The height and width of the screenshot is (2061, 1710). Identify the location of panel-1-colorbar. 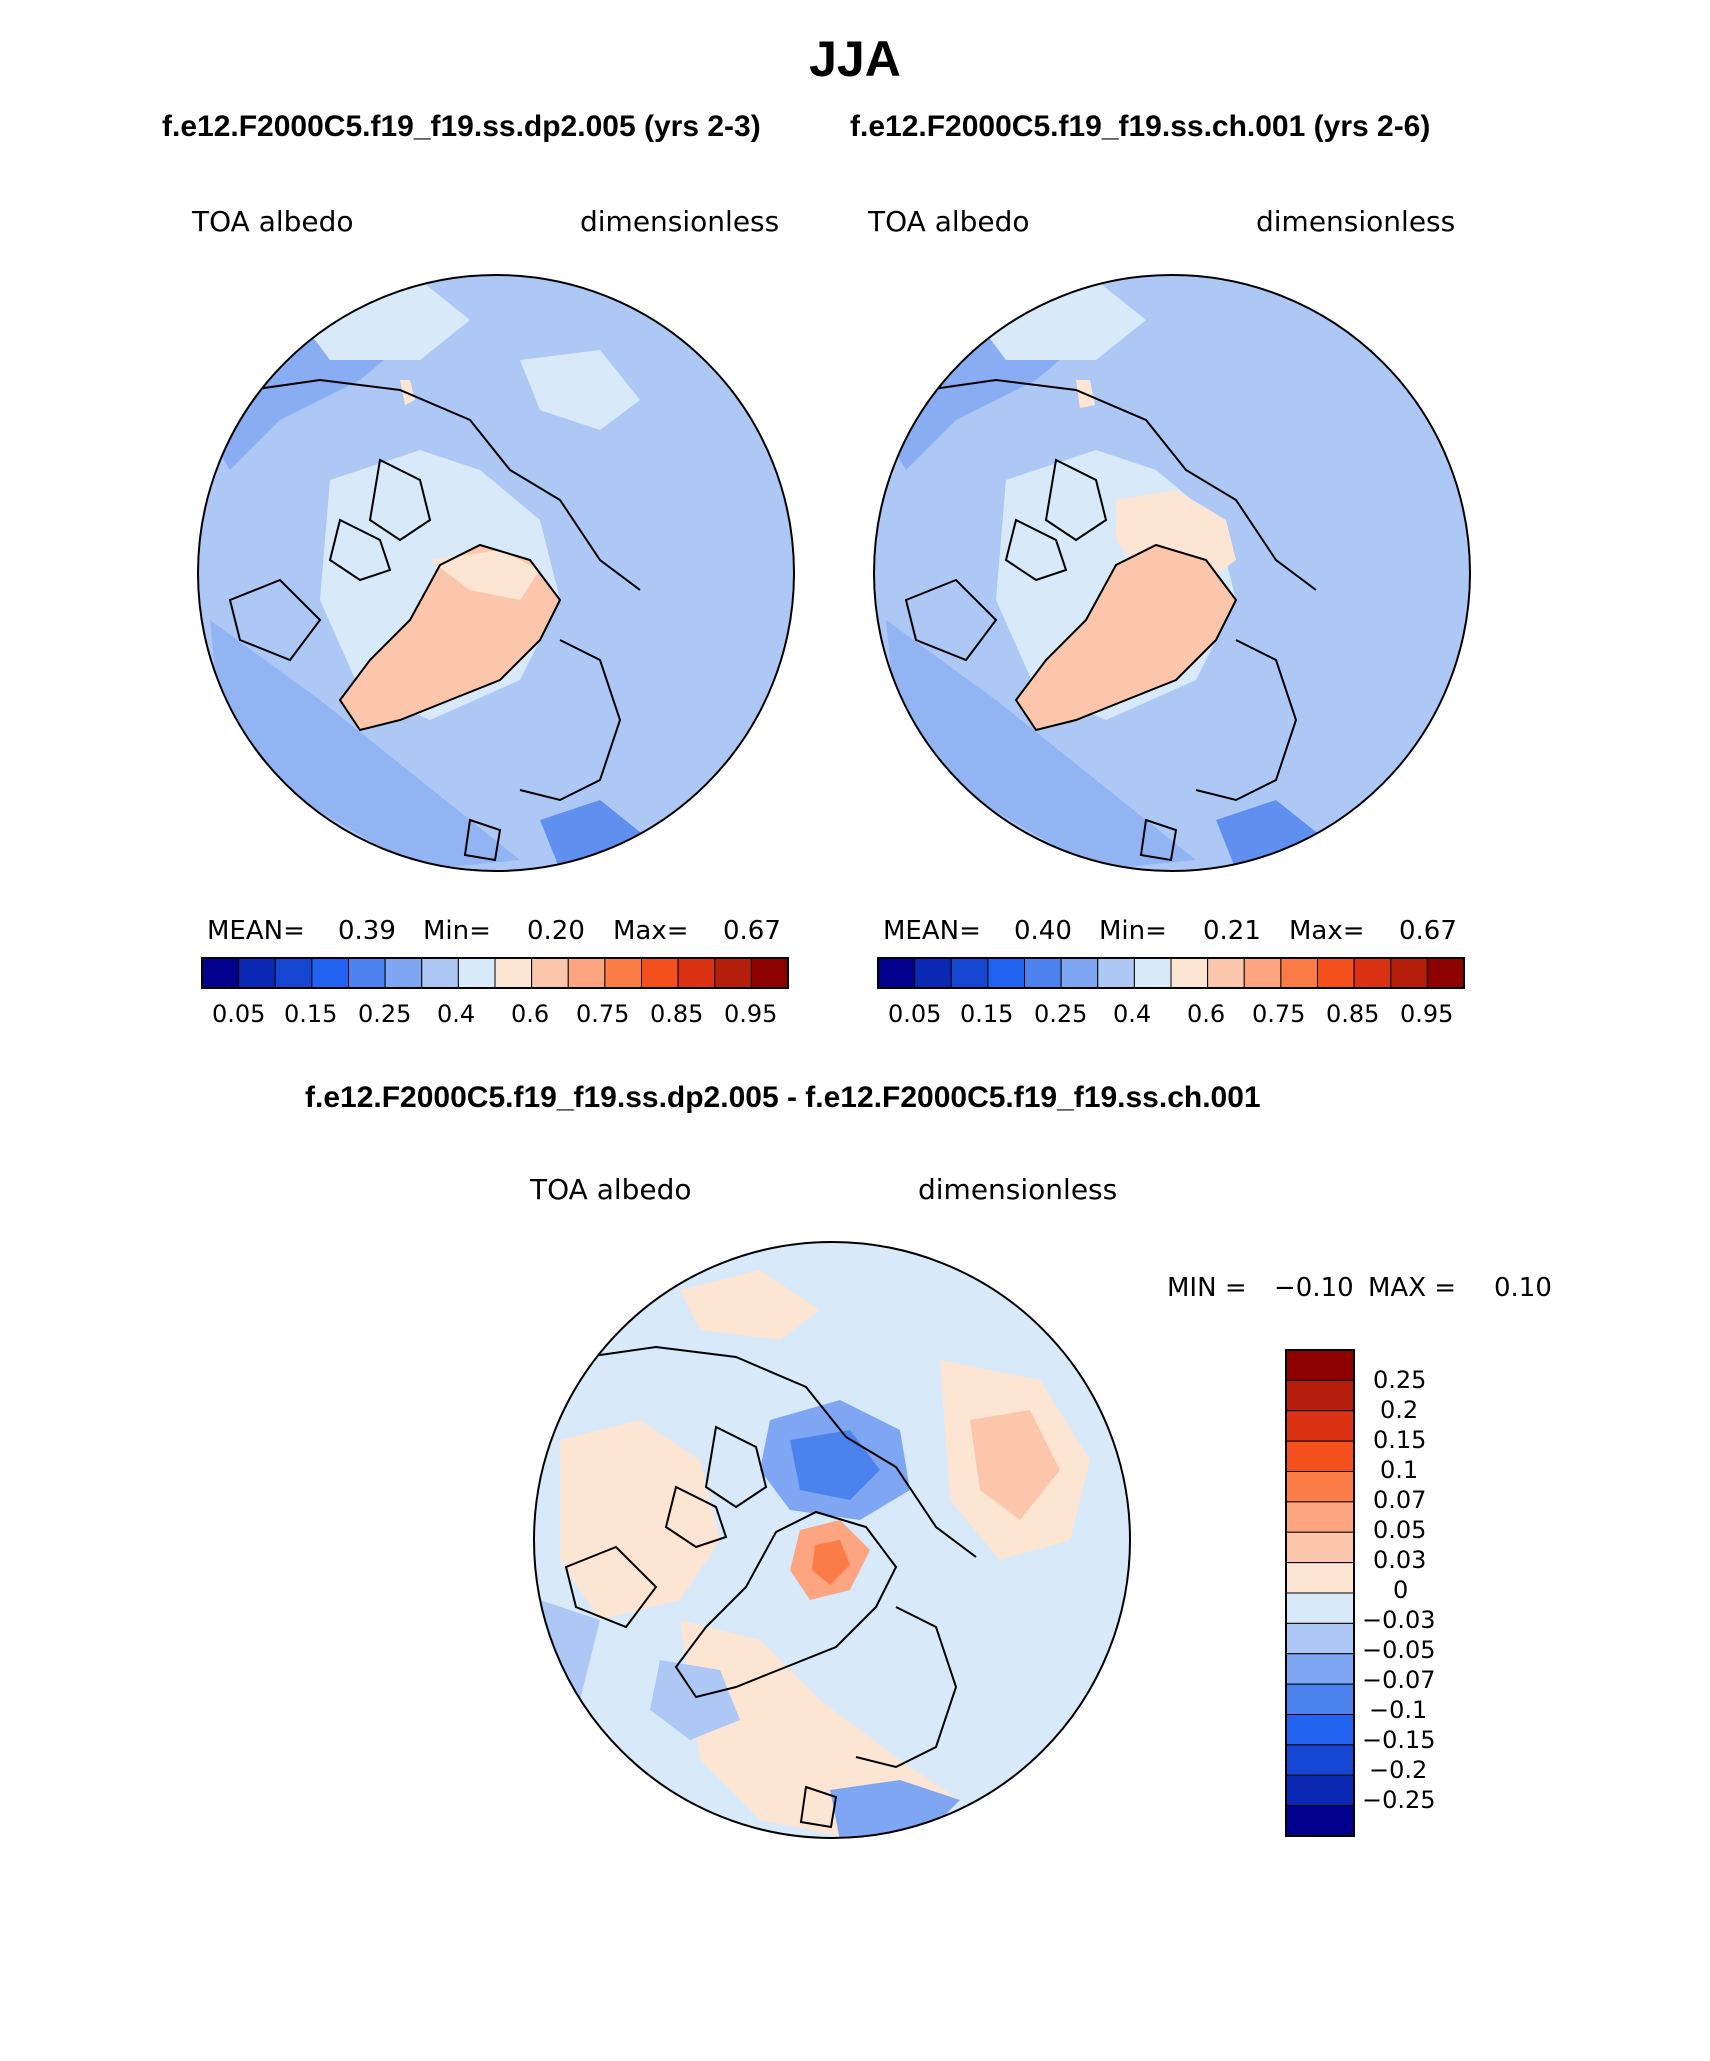
(495, 973).